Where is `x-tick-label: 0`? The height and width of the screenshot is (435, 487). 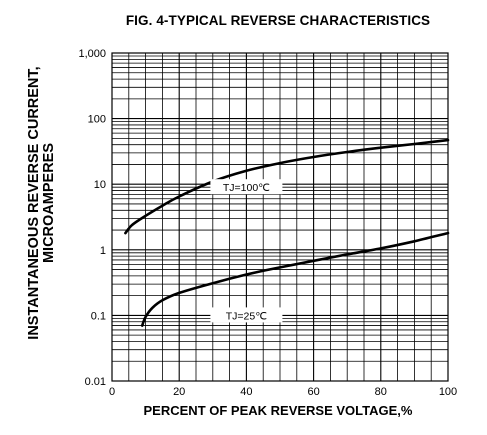 x-tick-label: 0 is located at coordinates (112, 392).